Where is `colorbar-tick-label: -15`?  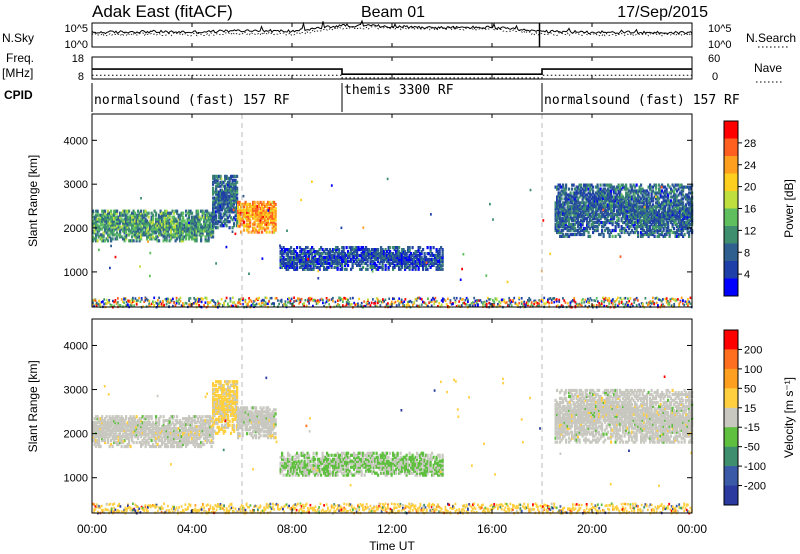
colorbar-tick-label: -15 is located at coordinates (752, 428).